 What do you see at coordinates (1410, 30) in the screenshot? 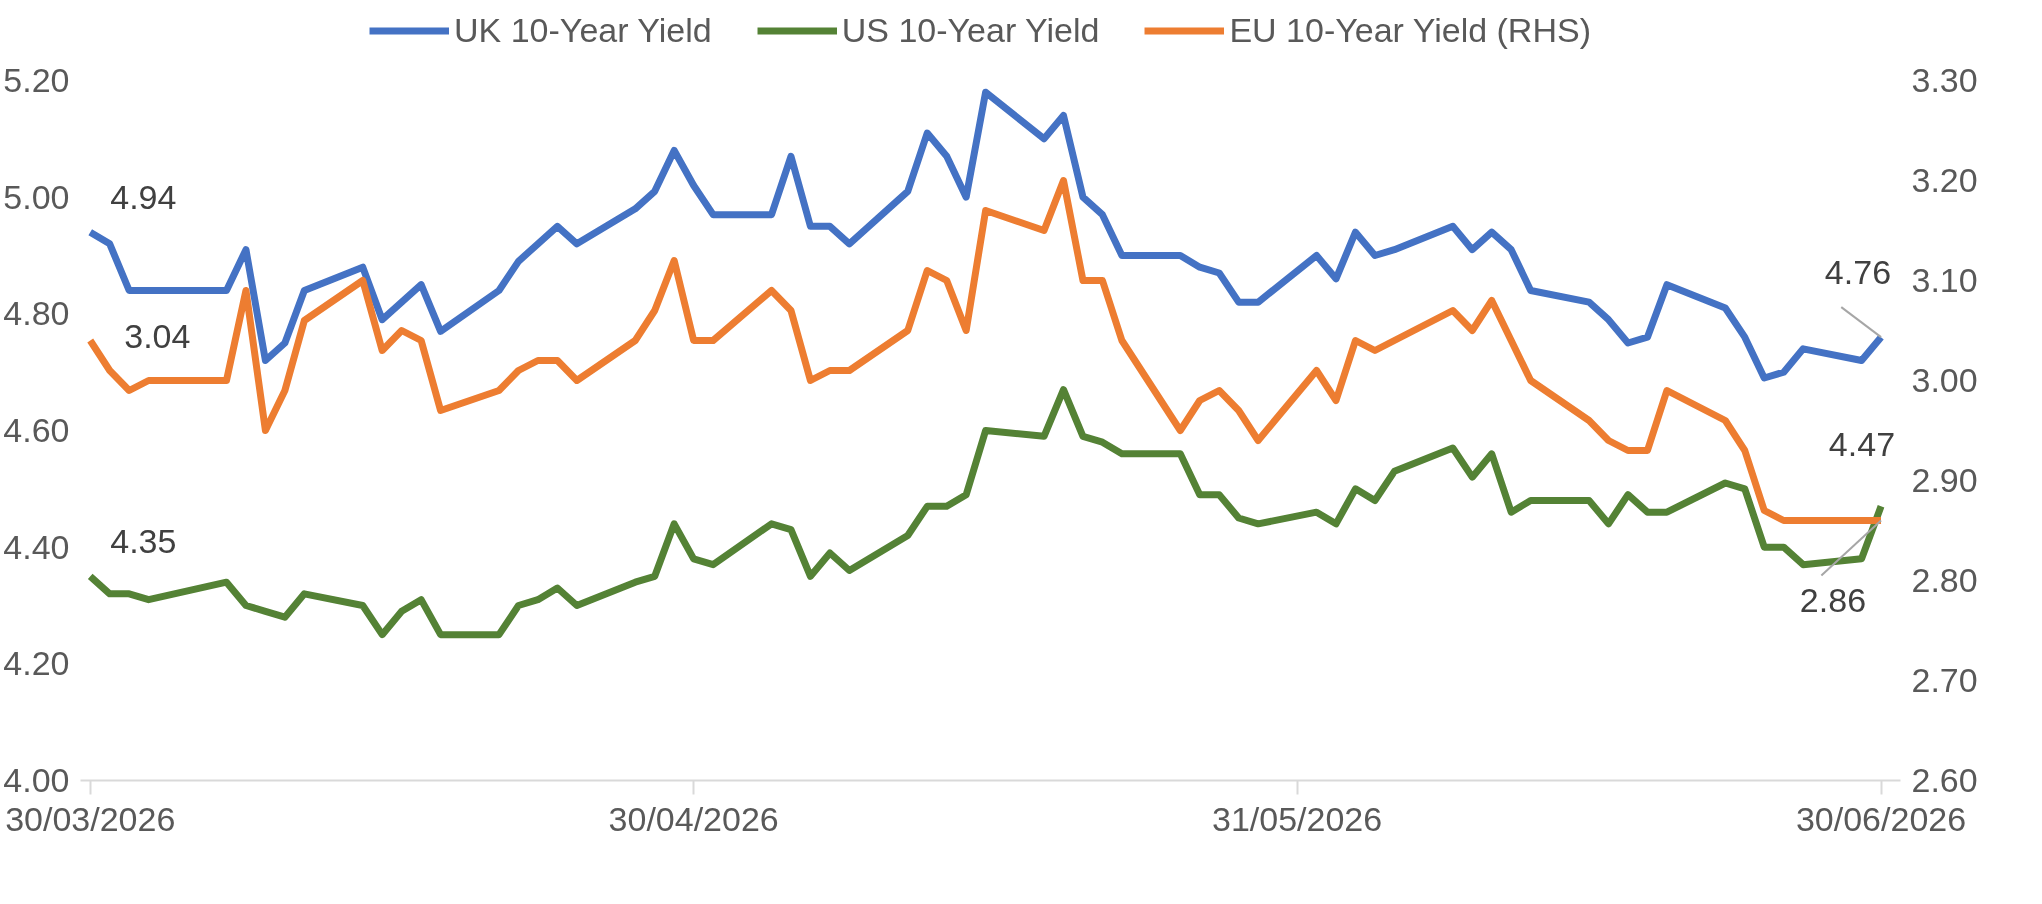
I see `legend-label: EU 10-Year Yield (RHS)` at bounding box center [1410, 30].